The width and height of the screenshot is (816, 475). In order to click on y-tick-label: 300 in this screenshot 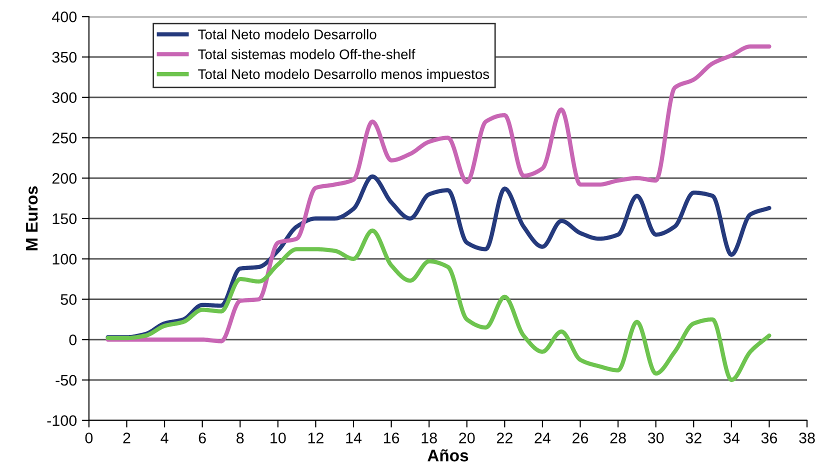, I will do `click(64, 98)`.